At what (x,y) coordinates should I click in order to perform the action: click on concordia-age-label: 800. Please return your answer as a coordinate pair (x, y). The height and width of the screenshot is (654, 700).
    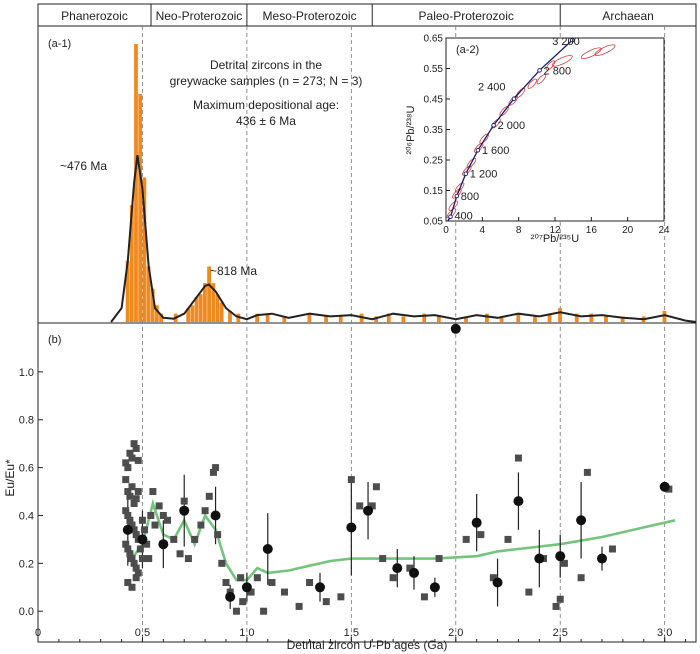
    Looking at the image, I should click on (470, 197).